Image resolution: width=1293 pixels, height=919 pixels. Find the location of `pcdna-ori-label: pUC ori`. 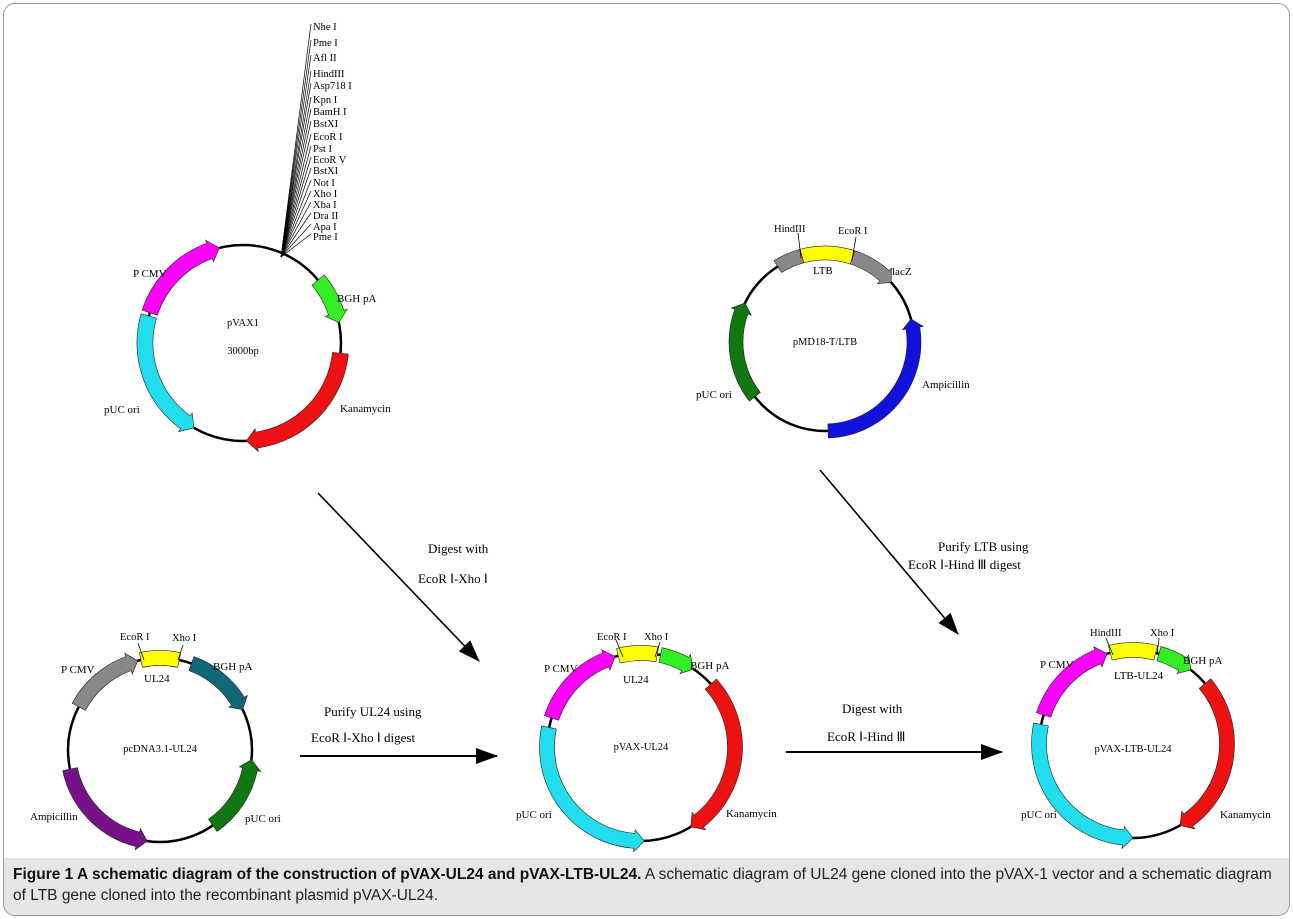

pcdna-ori-label: pUC ori is located at coordinates (263, 819).